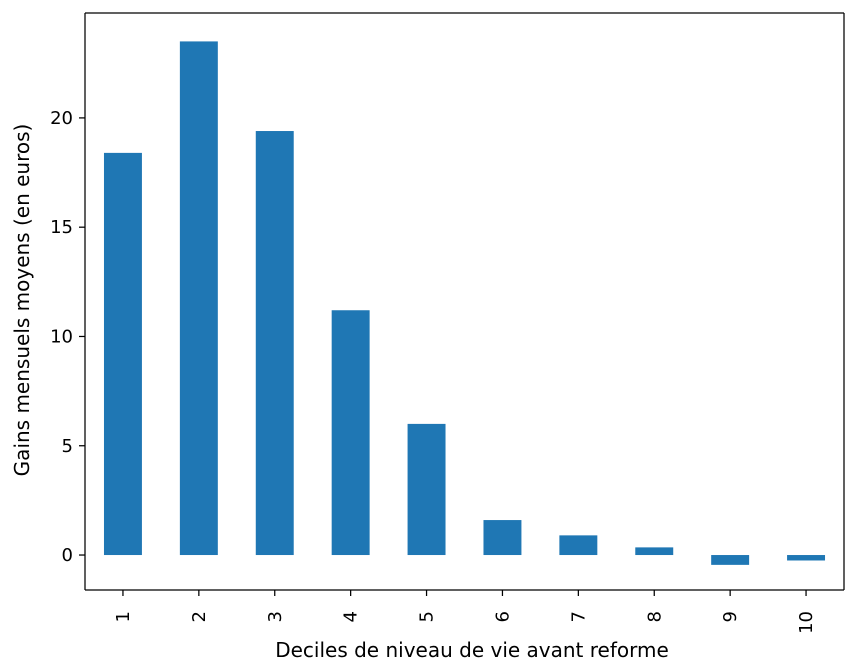 Image resolution: width=845 pixels, height=660 pixels. What do you see at coordinates (67, 446) in the screenshot?
I see `y-tick-label: 5` at bounding box center [67, 446].